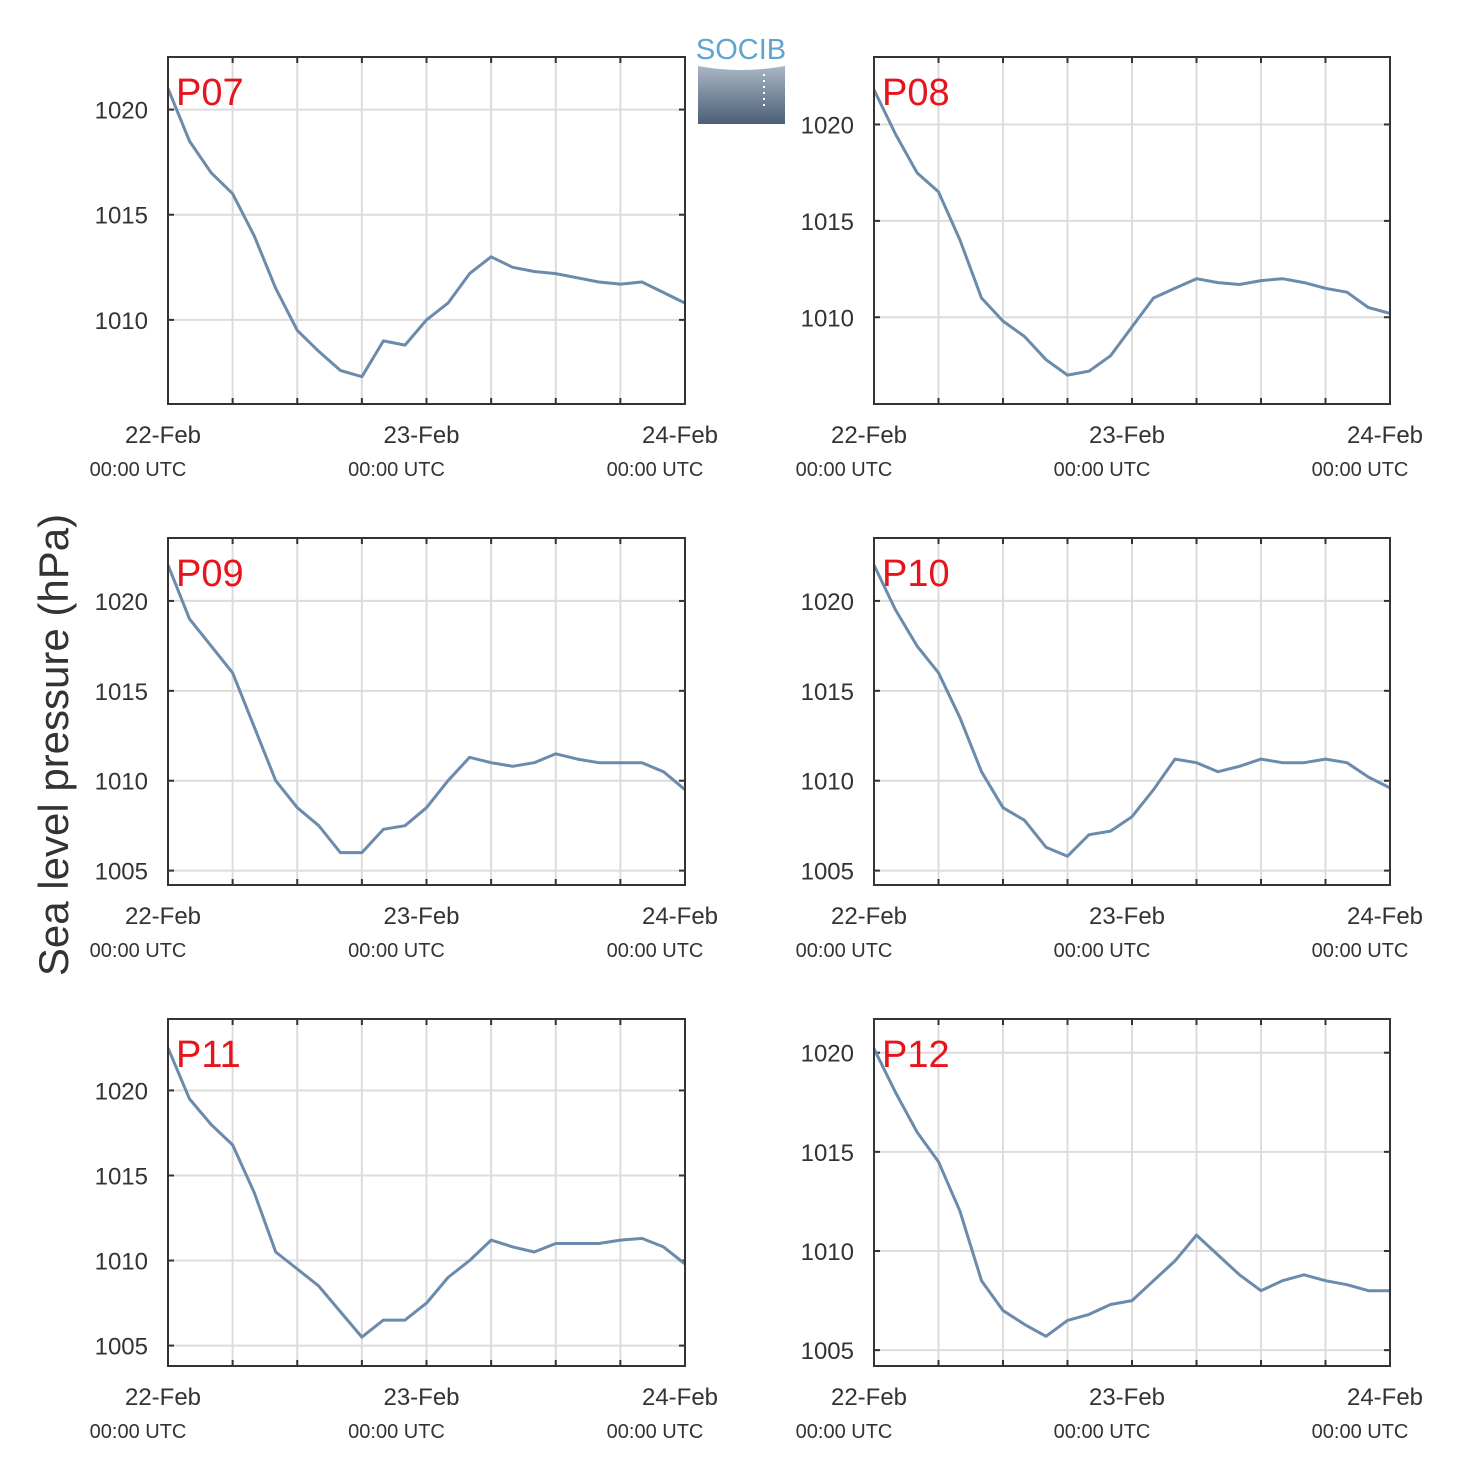 The height and width of the screenshot is (1474, 1464). Describe the element at coordinates (426, 233) in the screenshot. I see `series-line-p07` at that location.